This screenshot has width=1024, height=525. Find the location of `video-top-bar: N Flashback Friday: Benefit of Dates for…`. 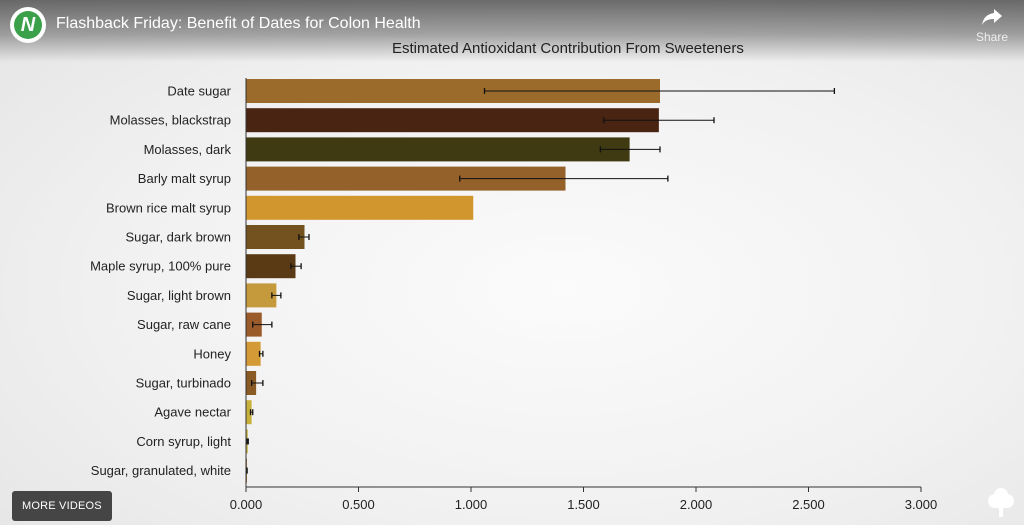

video-top-bar: N Flashback Friday: Benefit of Dates for… is located at coordinates (512, 31).